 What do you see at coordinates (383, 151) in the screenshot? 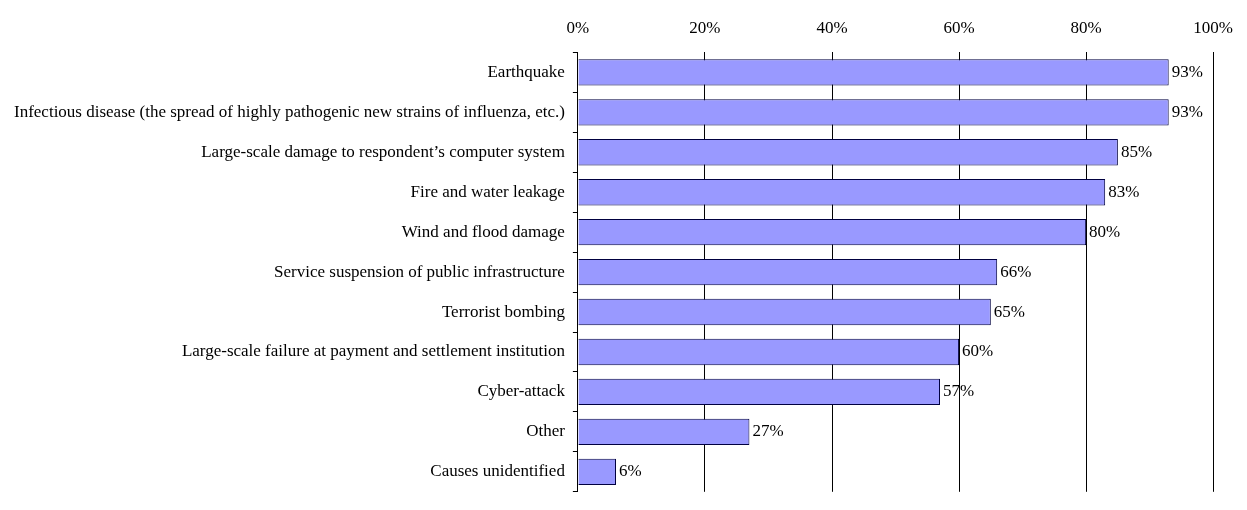
I see `y-tick-label: Large-scale damage to respondent’s computer system` at bounding box center [383, 151].